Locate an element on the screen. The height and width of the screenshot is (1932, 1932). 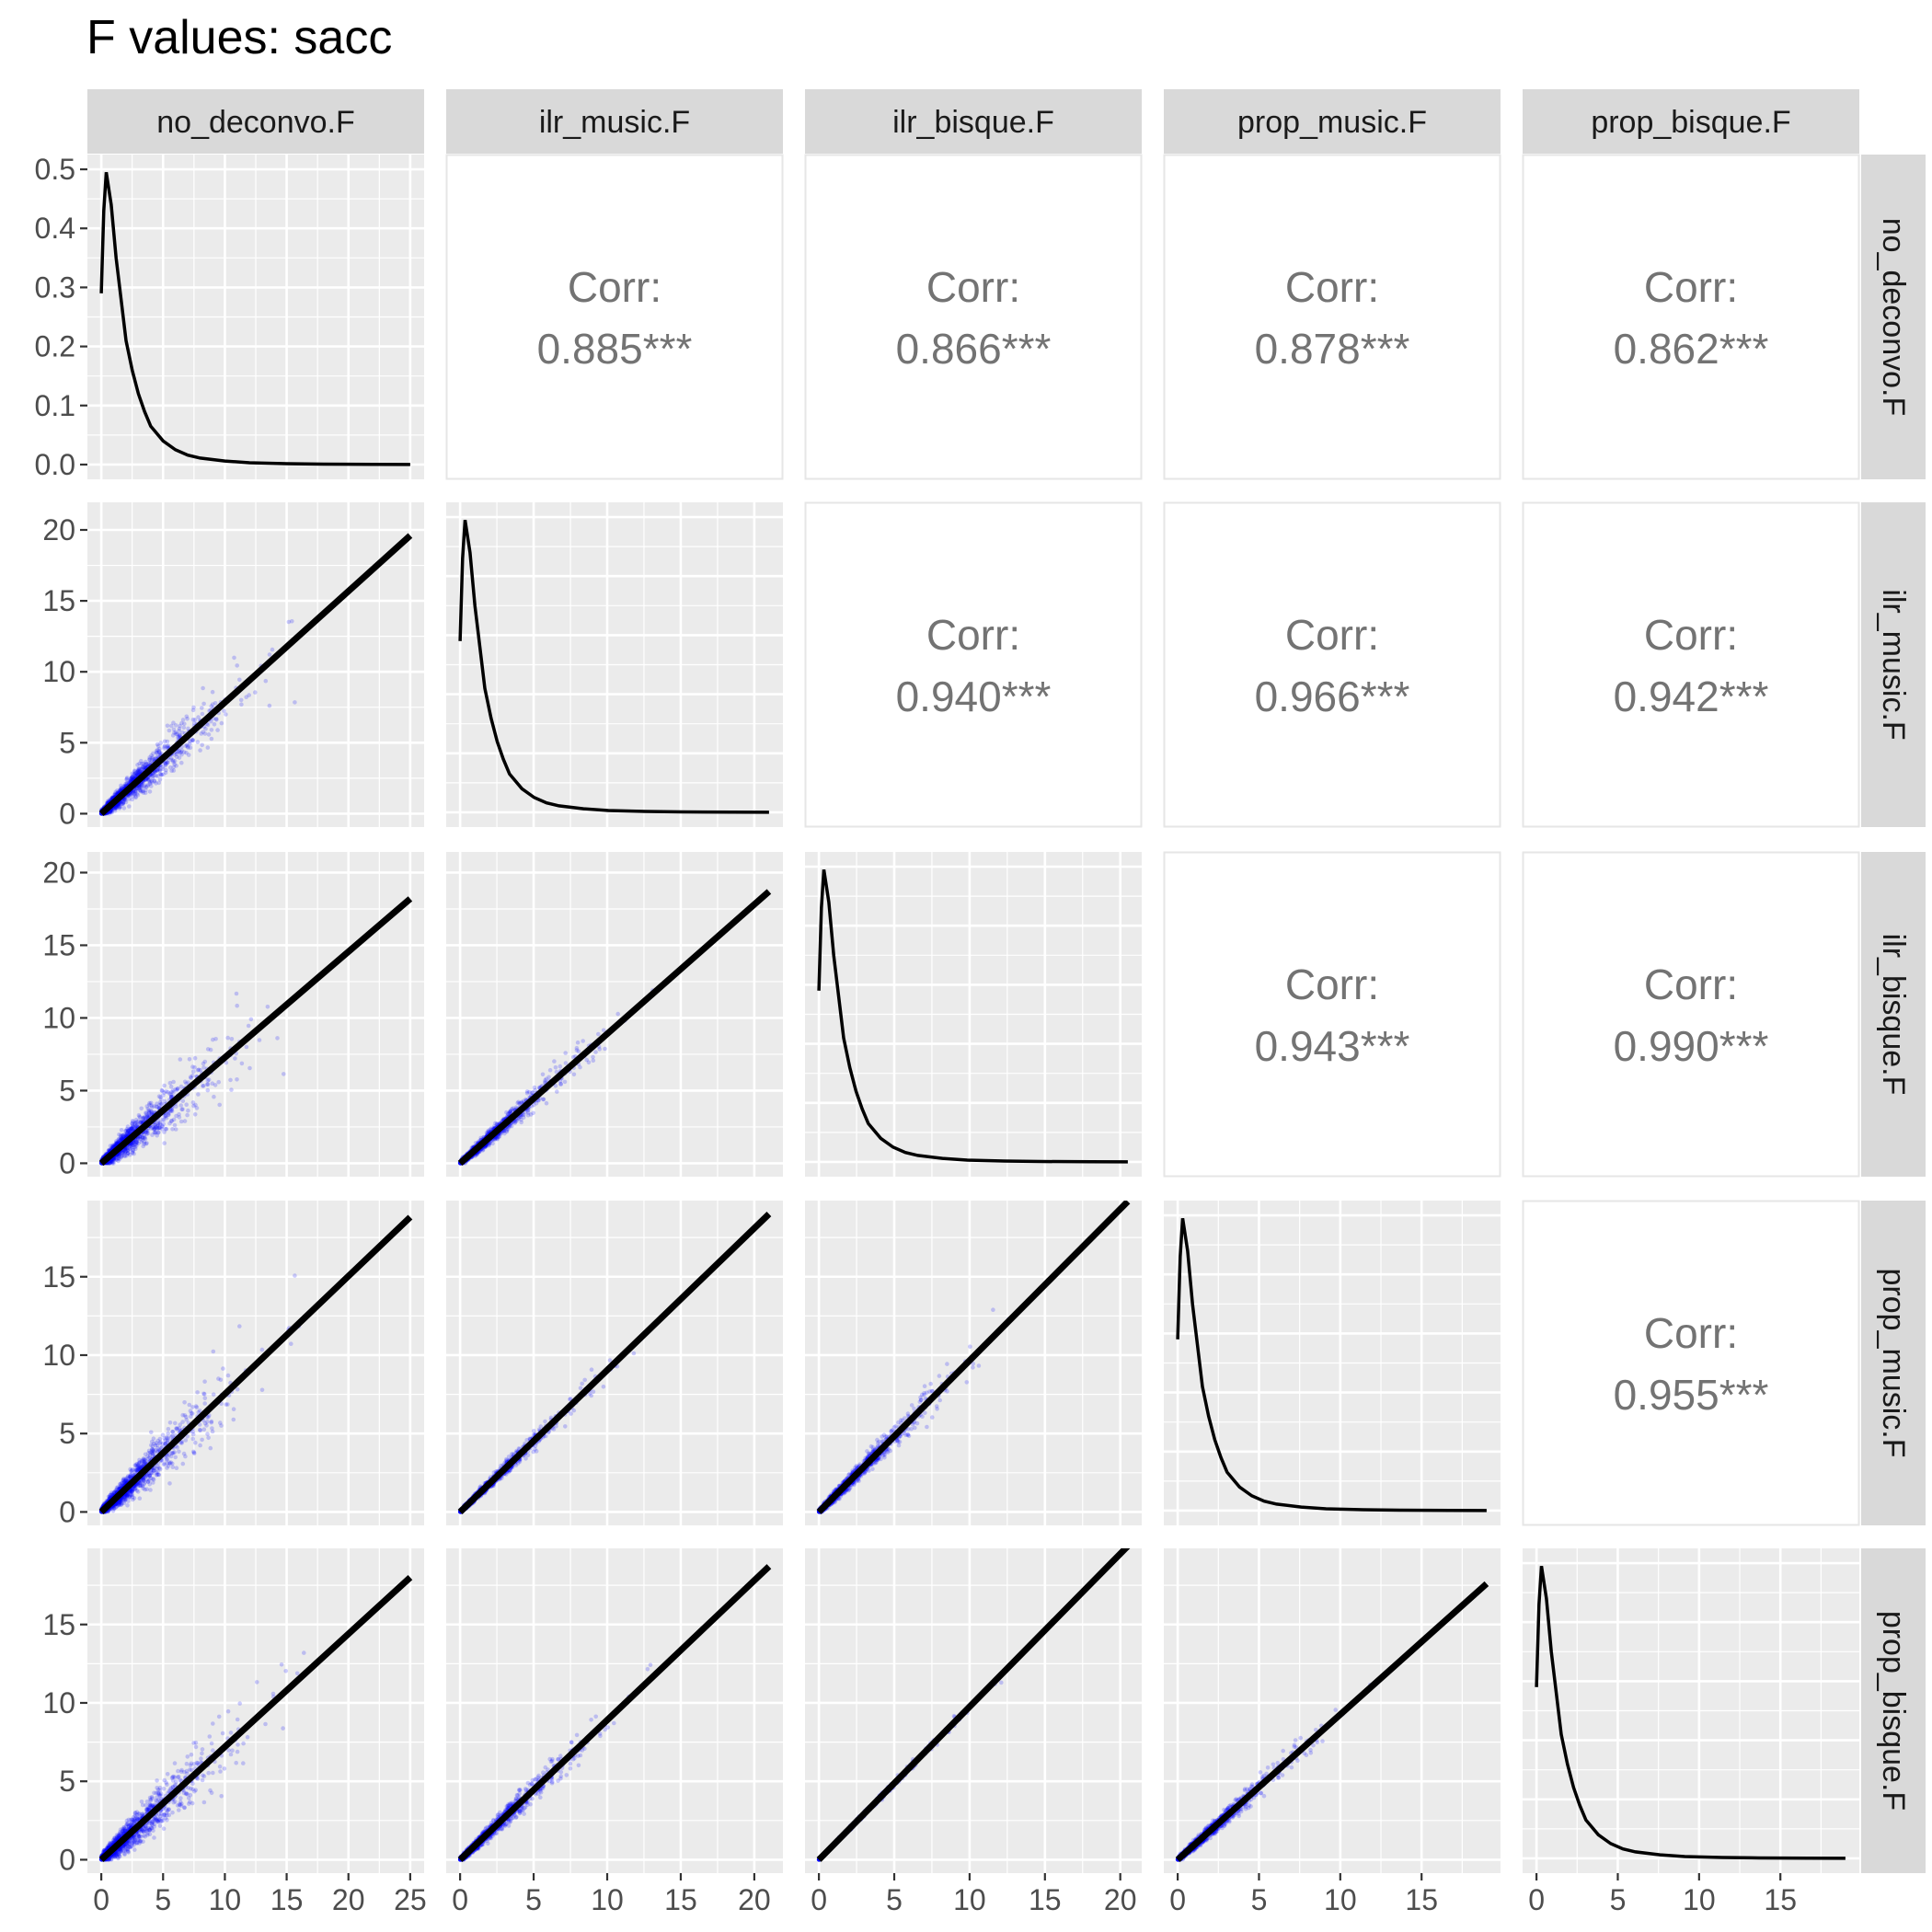
panel: Corr:0.943*** is located at coordinates (1332, 1014).